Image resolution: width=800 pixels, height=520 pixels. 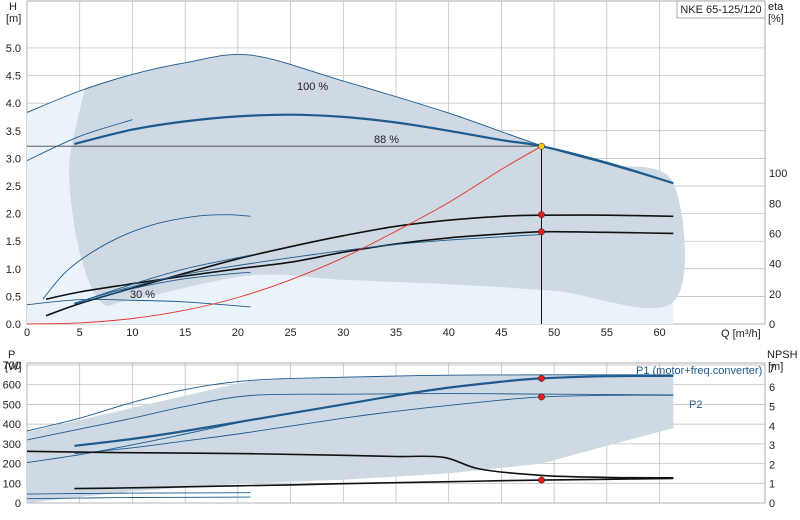 I want to click on power-axis-unit: [W], so click(x=13, y=367).